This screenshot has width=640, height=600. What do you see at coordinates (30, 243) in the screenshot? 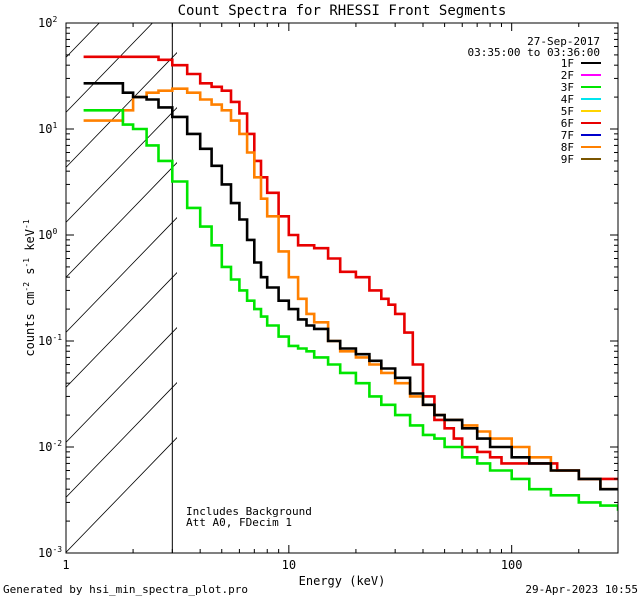
I see `y-axis-label-unit2: keV` at bounding box center [30, 243].